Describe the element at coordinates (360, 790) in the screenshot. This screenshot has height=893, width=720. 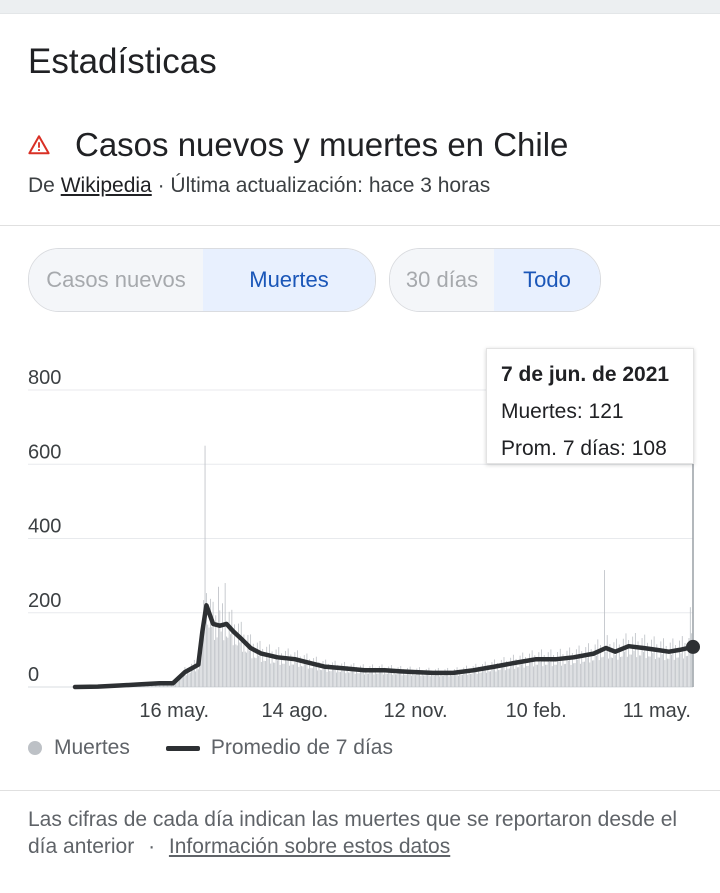
I see `divider` at that location.